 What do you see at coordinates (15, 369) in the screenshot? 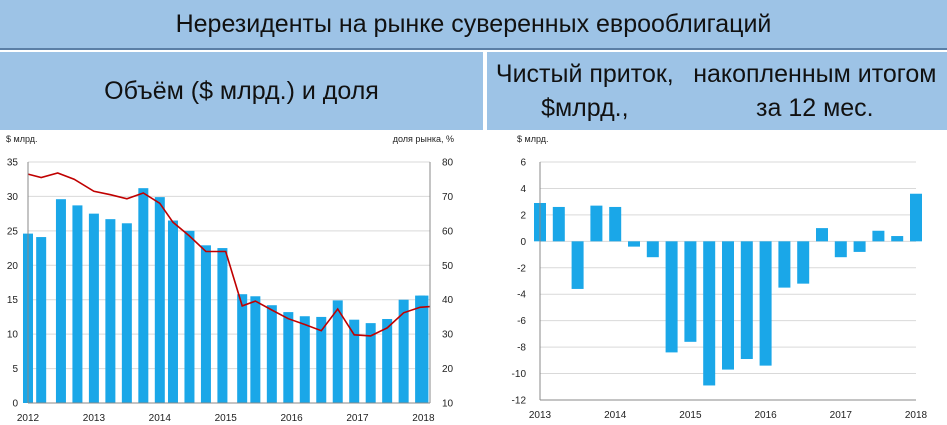
I see `y-tick-label: 5` at bounding box center [15, 369].